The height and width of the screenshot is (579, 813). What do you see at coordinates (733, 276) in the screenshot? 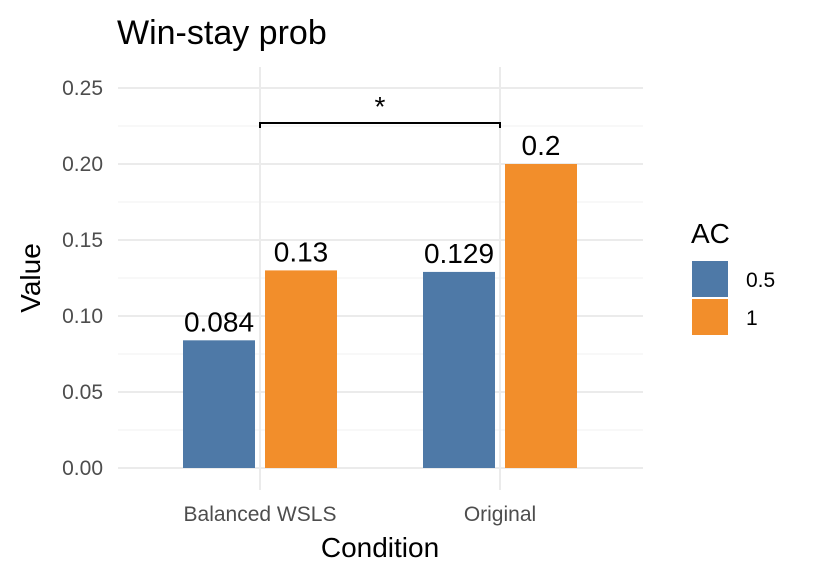
I see `legend: AC 0.5 1` at bounding box center [733, 276].